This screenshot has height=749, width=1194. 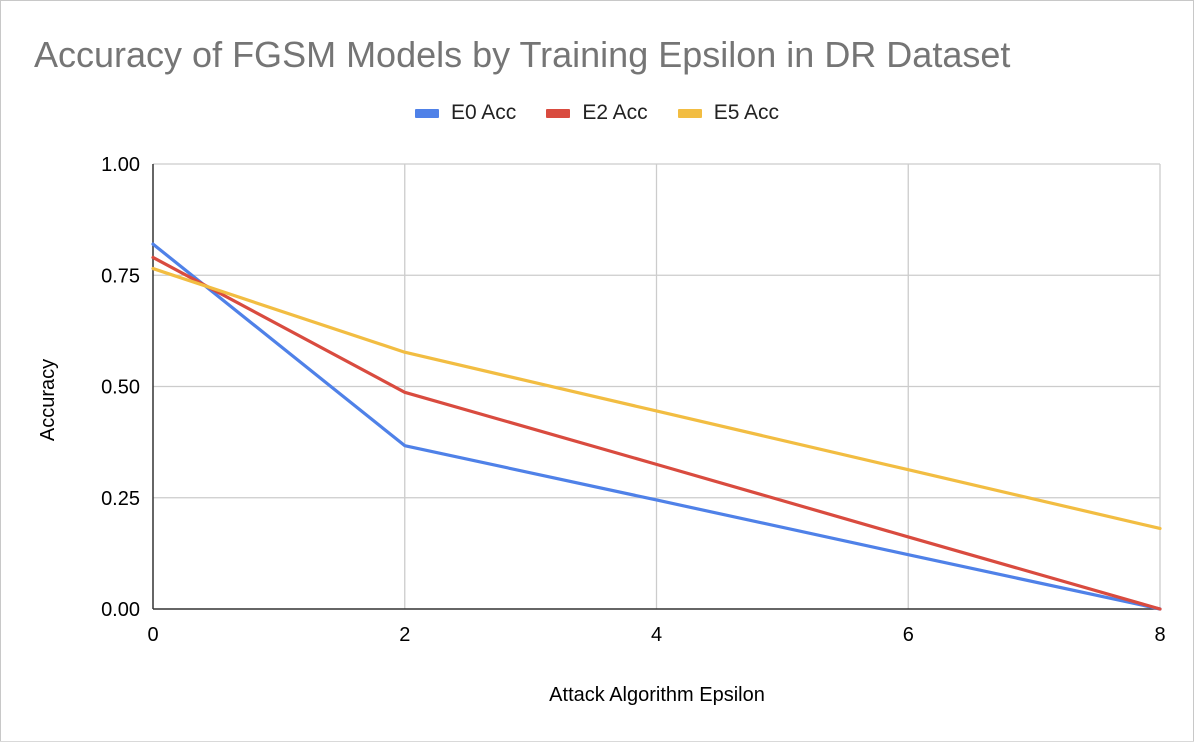 What do you see at coordinates (48, 400) in the screenshot?
I see `y-axis-title: Accuracy` at bounding box center [48, 400].